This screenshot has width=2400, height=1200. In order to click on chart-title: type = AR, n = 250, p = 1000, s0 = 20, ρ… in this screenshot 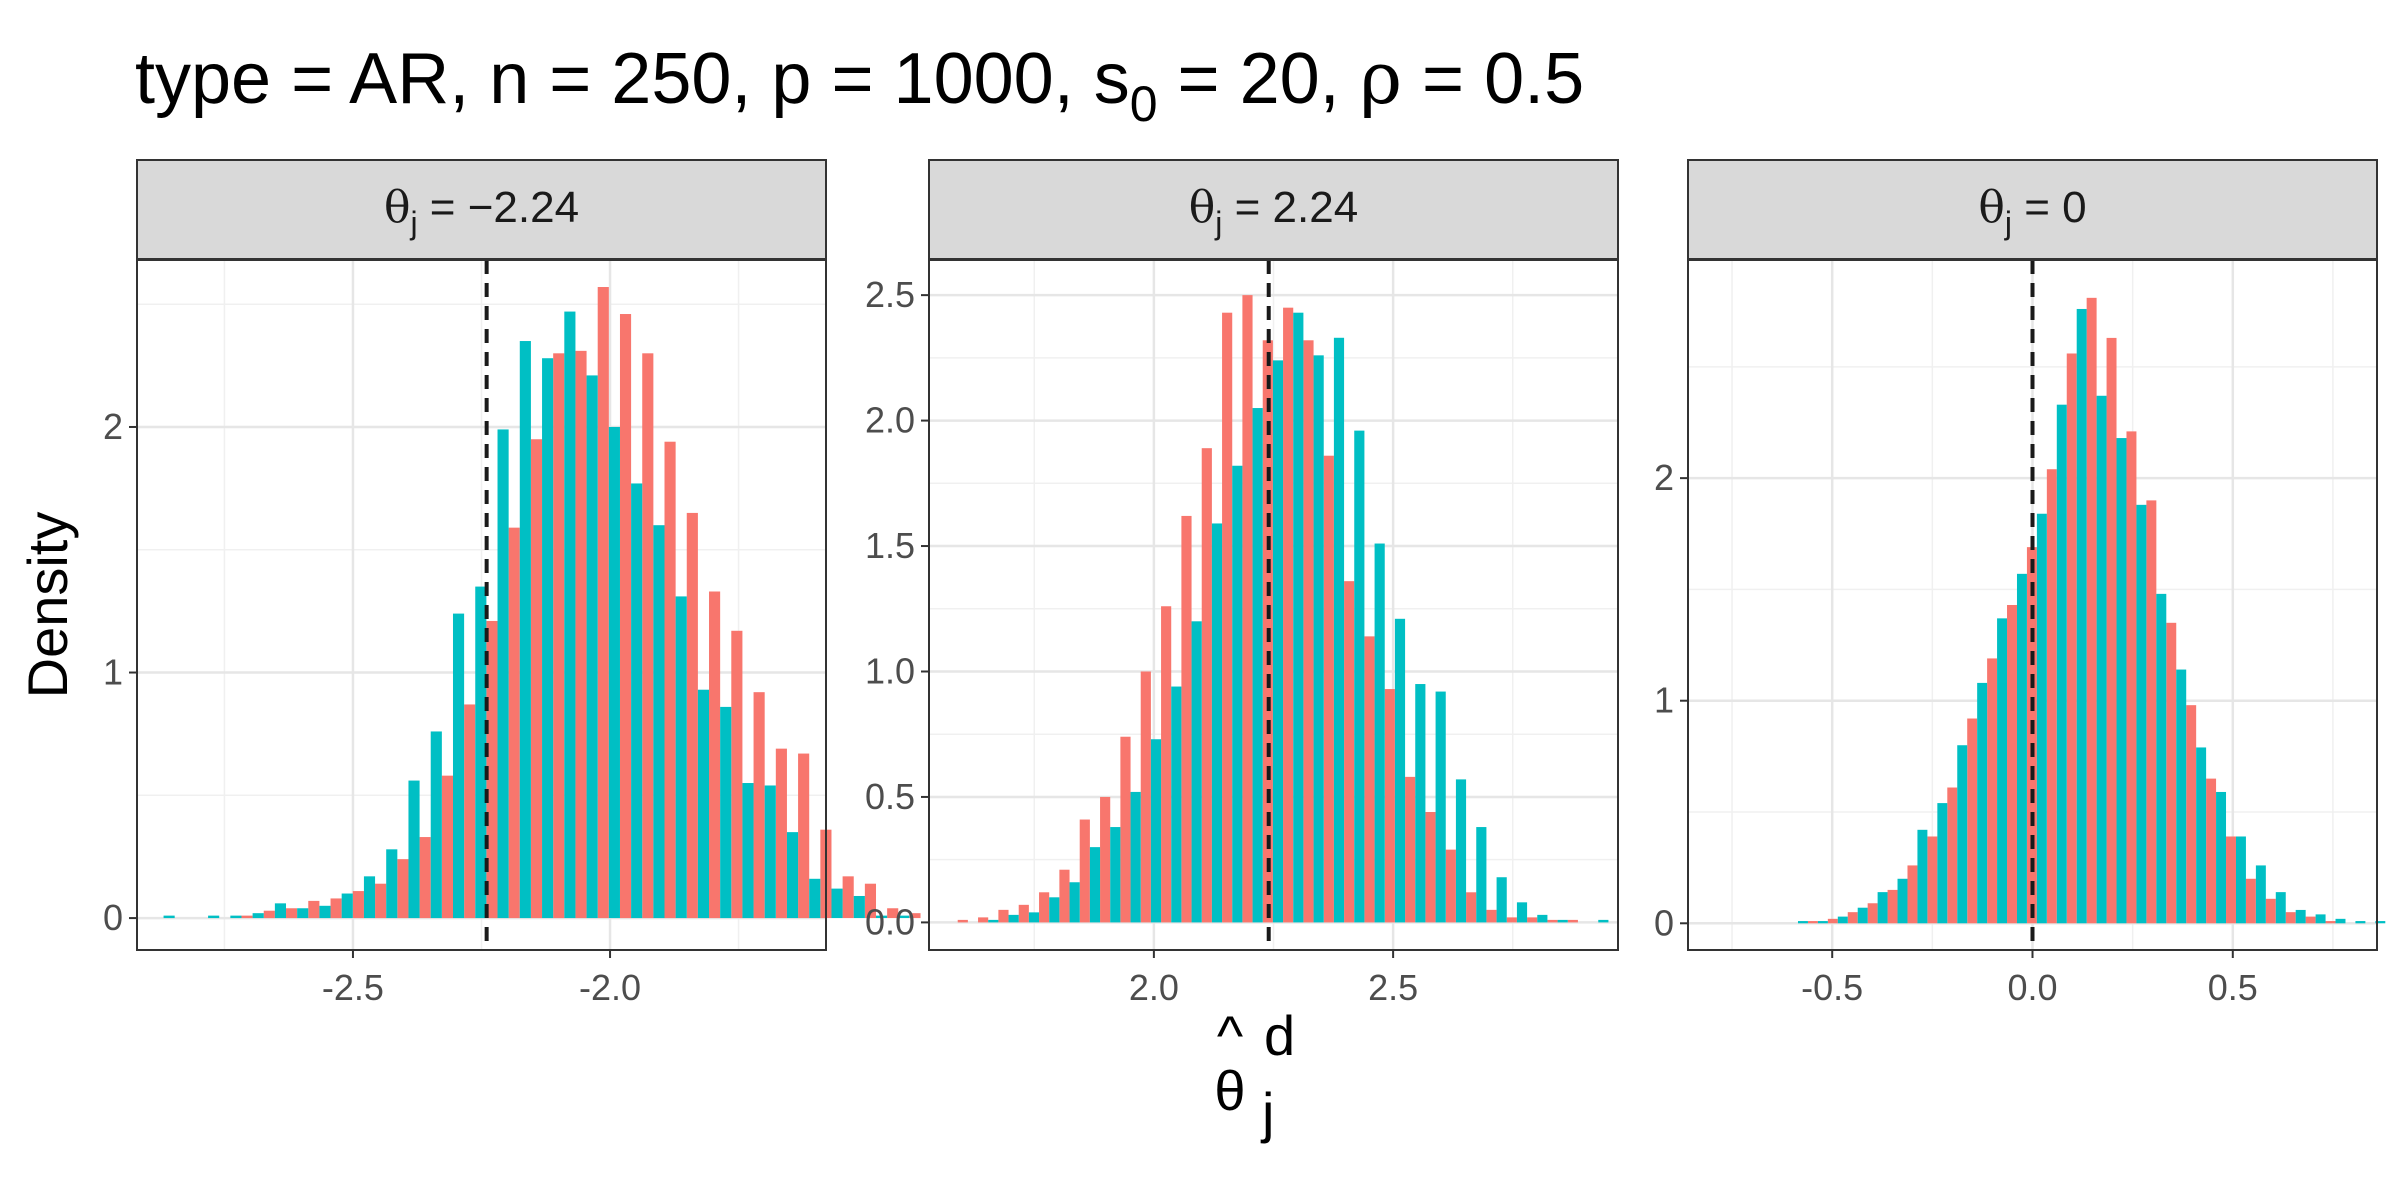, I will do `click(859, 84)`.